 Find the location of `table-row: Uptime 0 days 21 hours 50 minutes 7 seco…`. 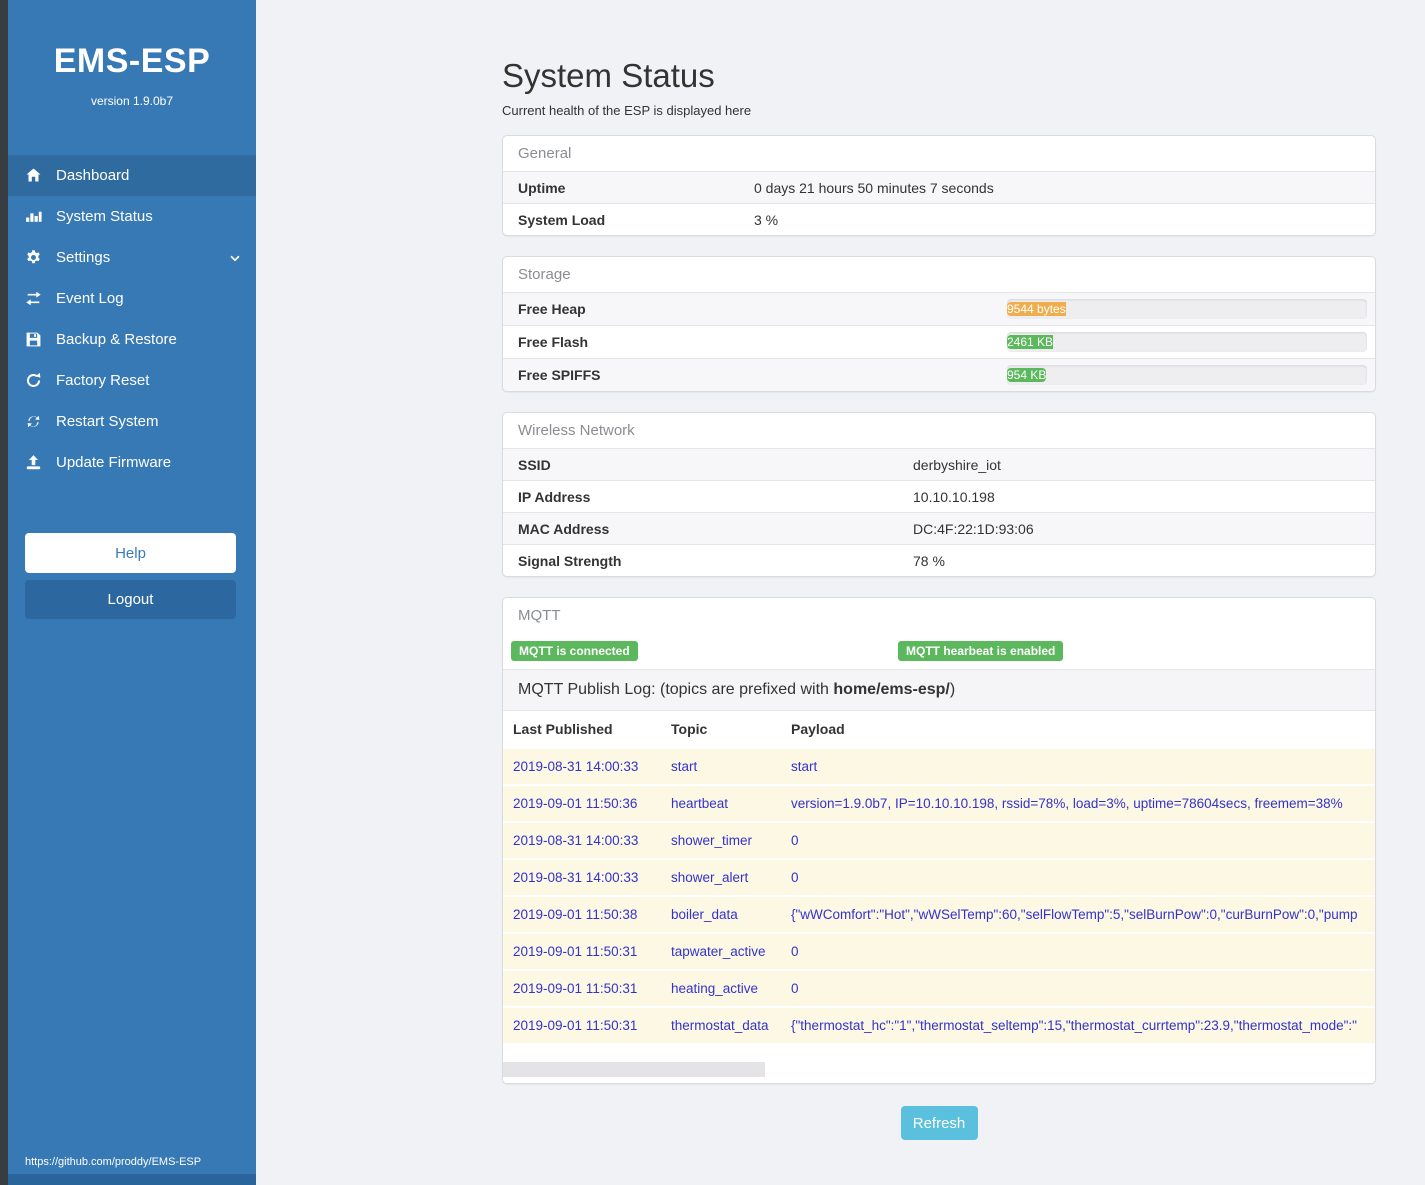

table-row: Uptime 0 days 21 hours 50 minutes 7 seco… is located at coordinates (939, 187).